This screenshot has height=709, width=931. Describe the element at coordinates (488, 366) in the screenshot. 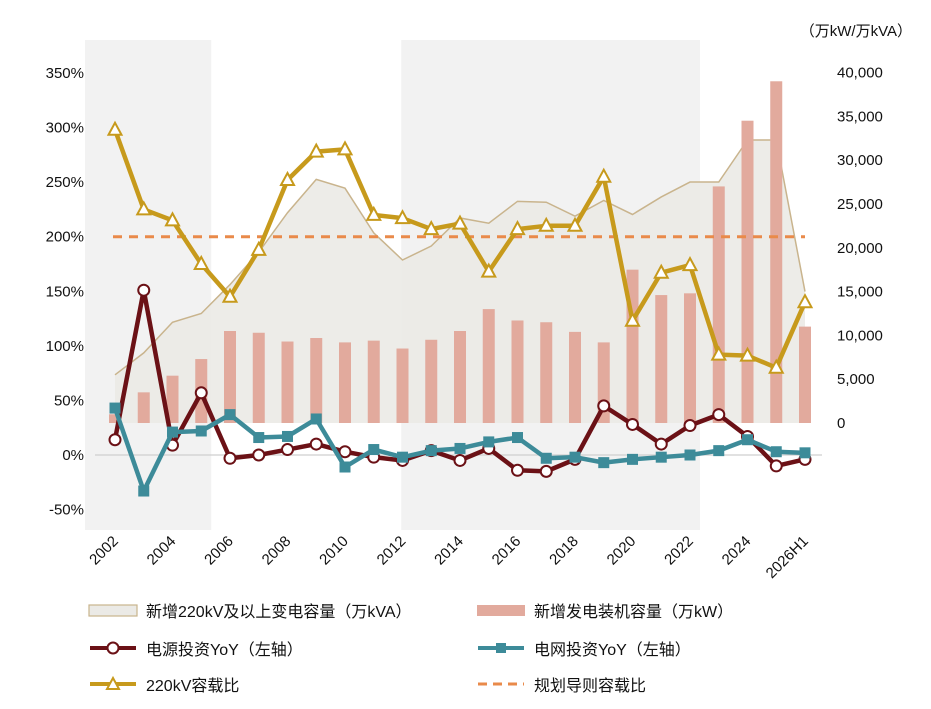

I see `bar-2015` at that location.